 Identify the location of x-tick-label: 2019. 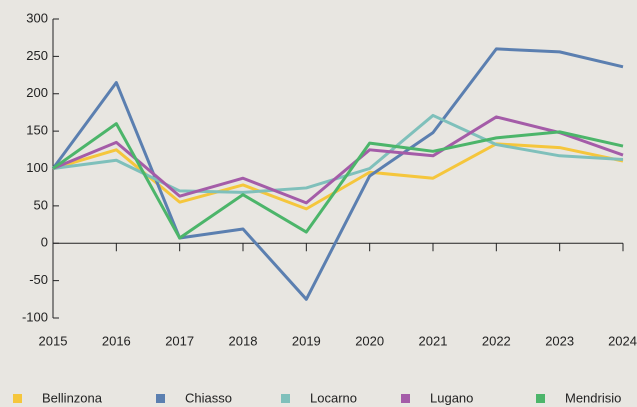
(306, 340).